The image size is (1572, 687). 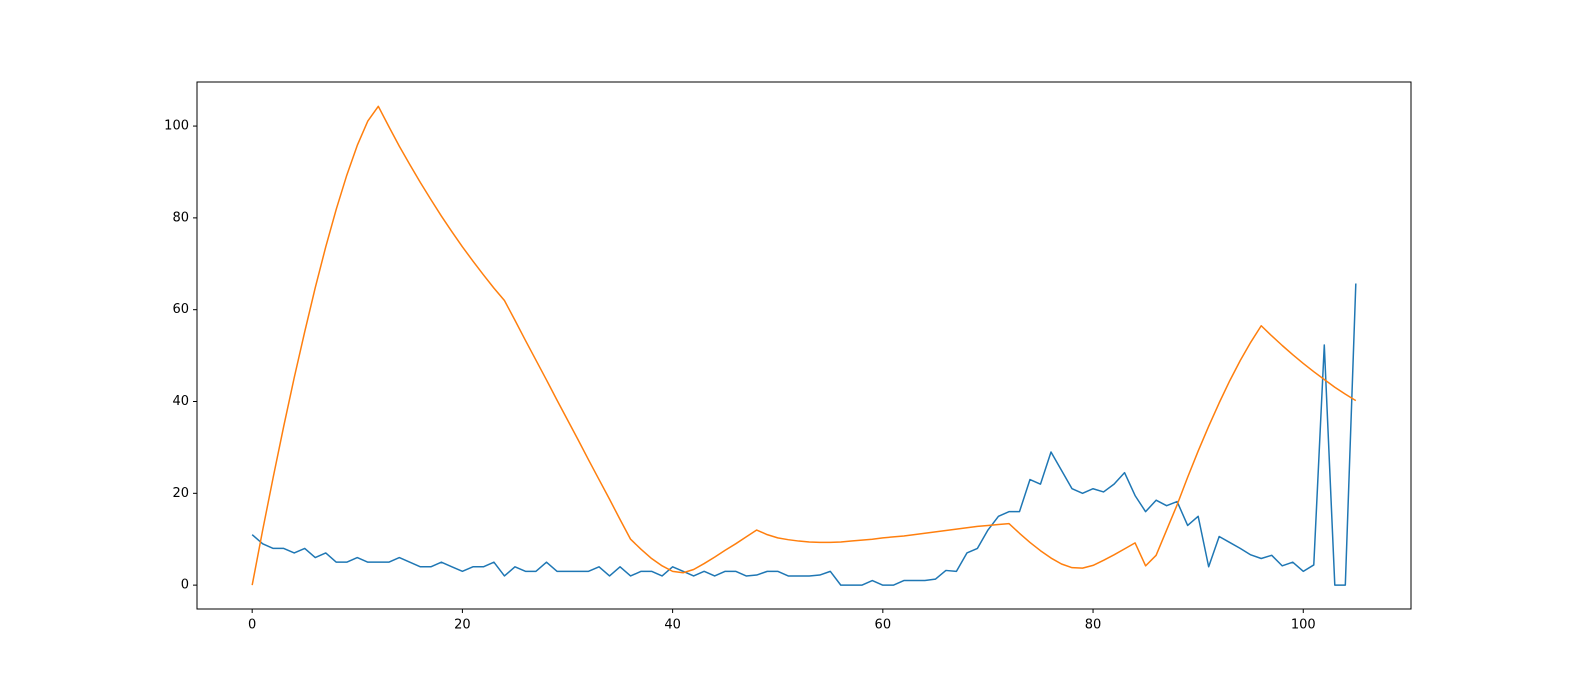 What do you see at coordinates (176, 126) in the screenshot?
I see `y-tick-label: 100` at bounding box center [176, 126].